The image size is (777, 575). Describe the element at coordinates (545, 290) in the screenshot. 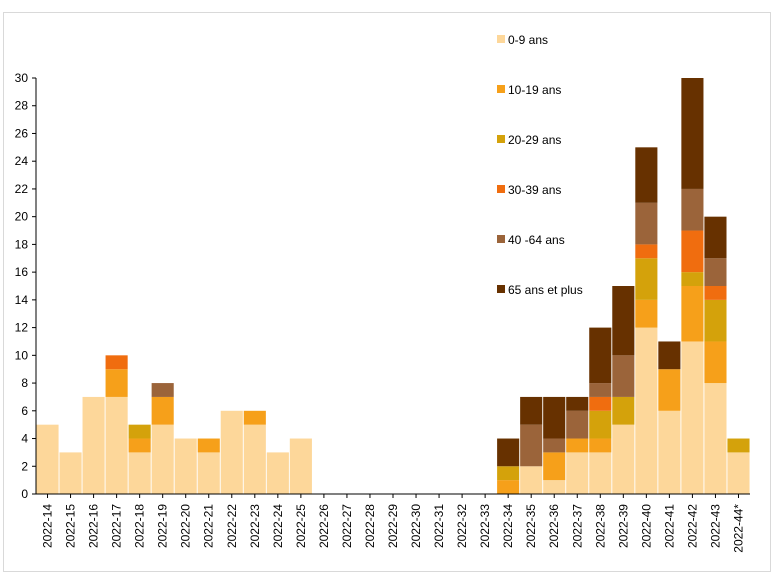

I see `legend-label: 65 ans et plus` at that location.